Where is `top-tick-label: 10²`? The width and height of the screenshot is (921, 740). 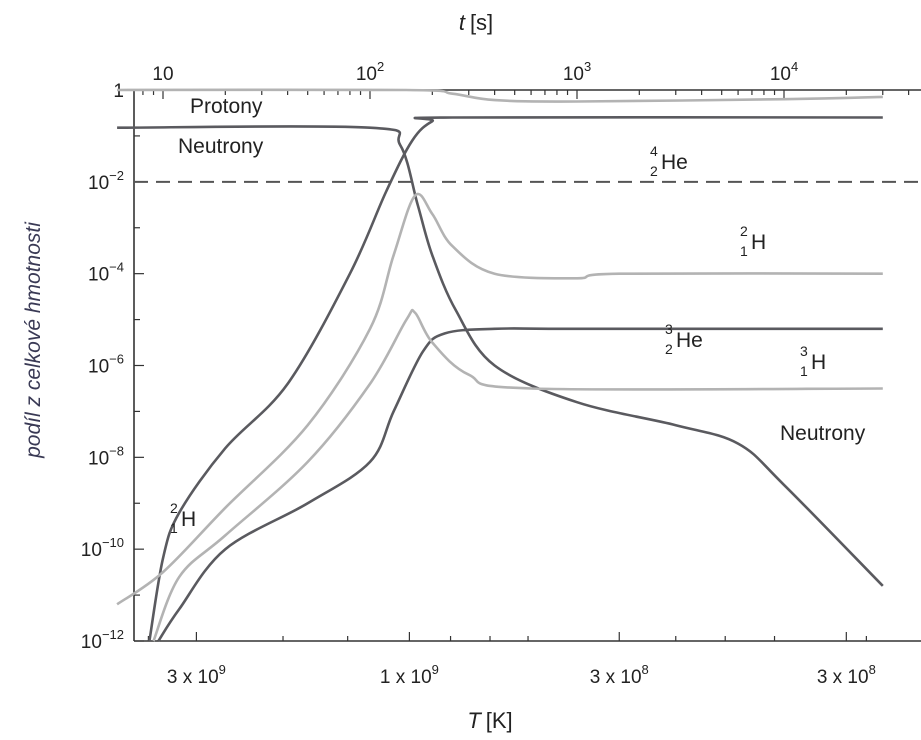
top-tick-label: 10² is located at coordinates (370, 72).